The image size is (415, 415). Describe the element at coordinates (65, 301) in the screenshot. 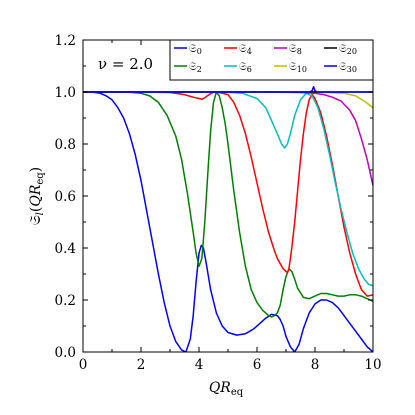

I see `y-tick-label: 0.2` at that location.